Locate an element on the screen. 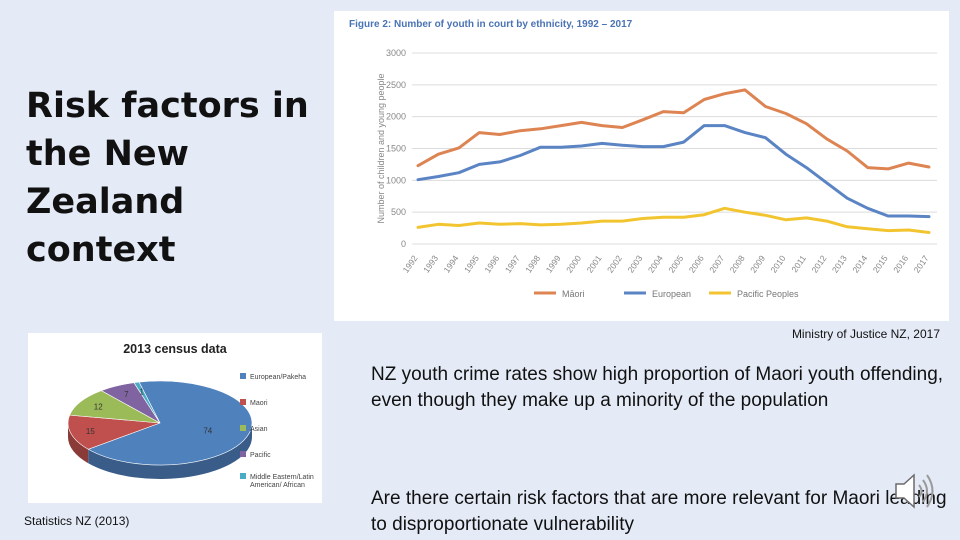 The height and width of the screenshot is (540, 960). x-tick-label: 1996 is located at coordinates (491, 263).